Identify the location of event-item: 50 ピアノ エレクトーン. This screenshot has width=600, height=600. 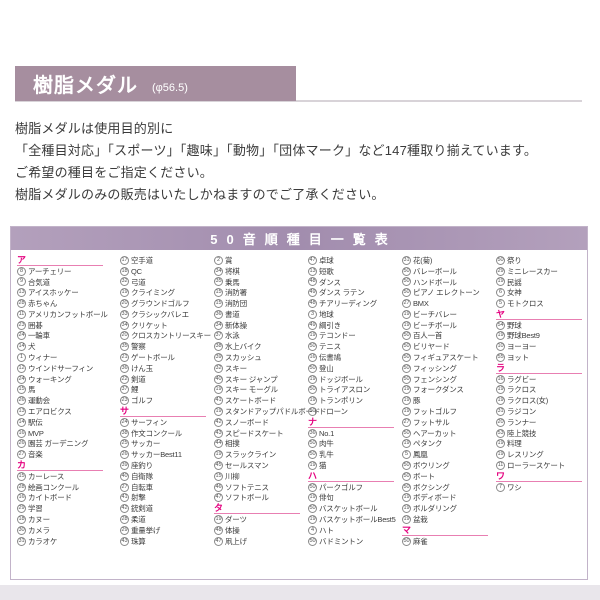
(449, 292).